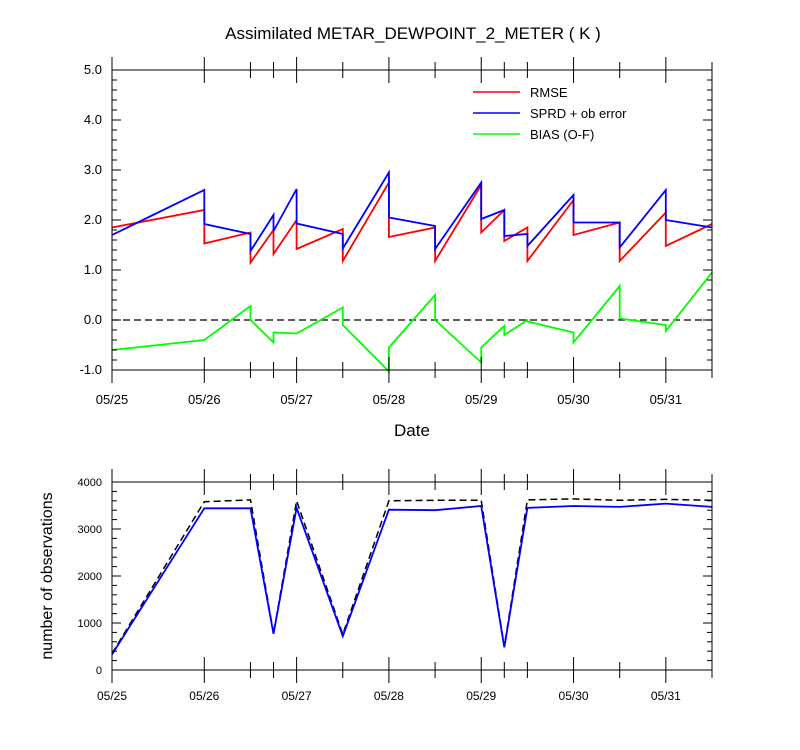  I want to click on y-tick-label: 0, so click(99, 671).